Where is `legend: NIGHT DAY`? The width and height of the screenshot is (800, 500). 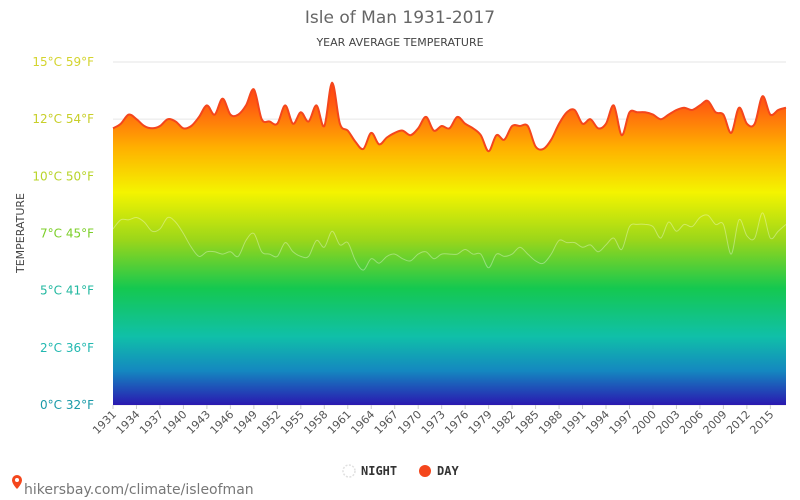 legend: NIGHT DAY is located at coordinates (400, 471).